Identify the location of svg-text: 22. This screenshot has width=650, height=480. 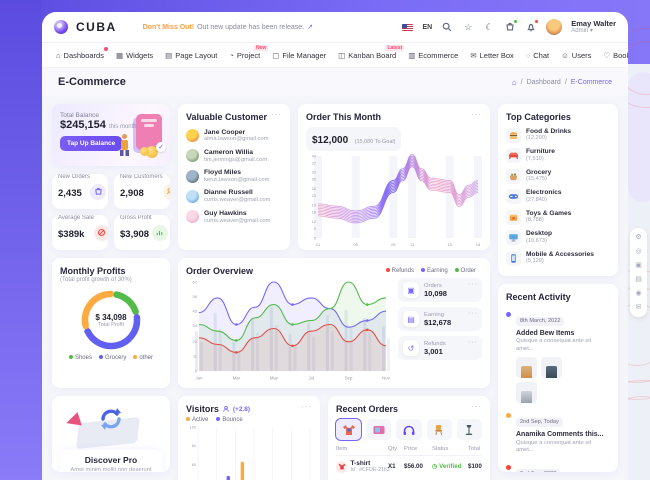
(195, 341).